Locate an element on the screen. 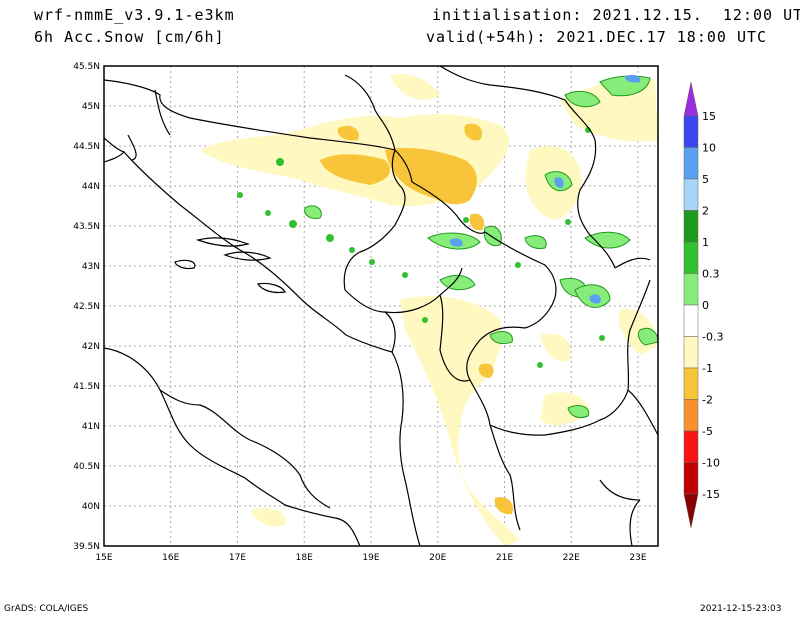  lat-label: 42.5N is located at coordinates (86, 307).